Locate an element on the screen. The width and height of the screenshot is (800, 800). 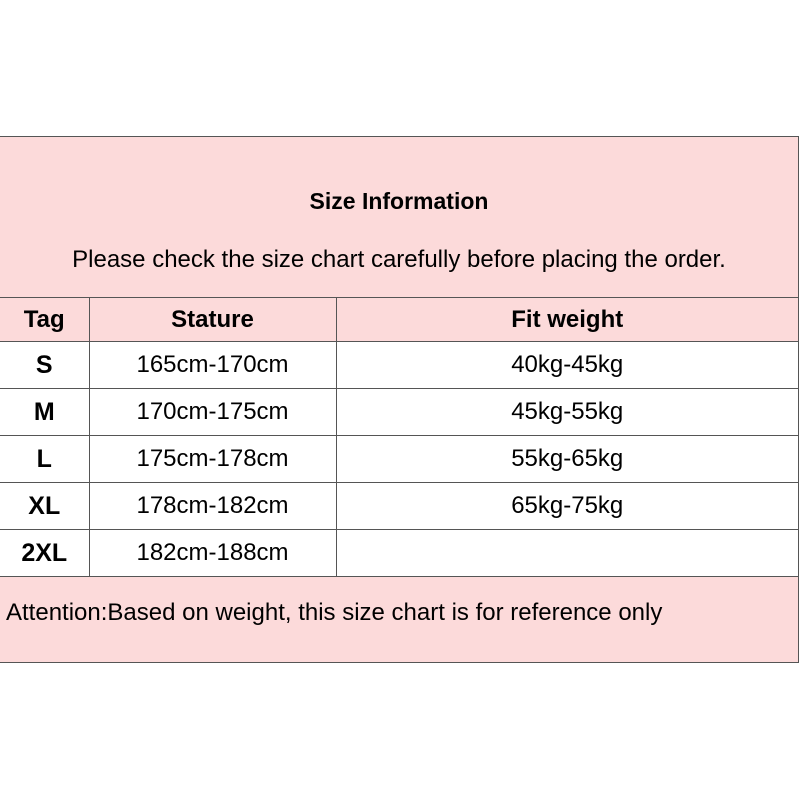
chart-title: Size Information is located at coordinates (399, 201).